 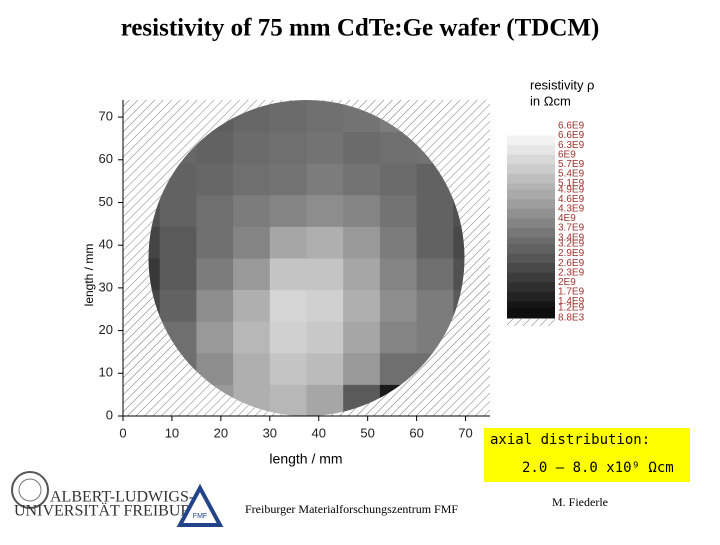 What do you see at coordinates (106, 158) in the screenshot?
I see `y-tick-label: 60` at bounding box center [106, 158].